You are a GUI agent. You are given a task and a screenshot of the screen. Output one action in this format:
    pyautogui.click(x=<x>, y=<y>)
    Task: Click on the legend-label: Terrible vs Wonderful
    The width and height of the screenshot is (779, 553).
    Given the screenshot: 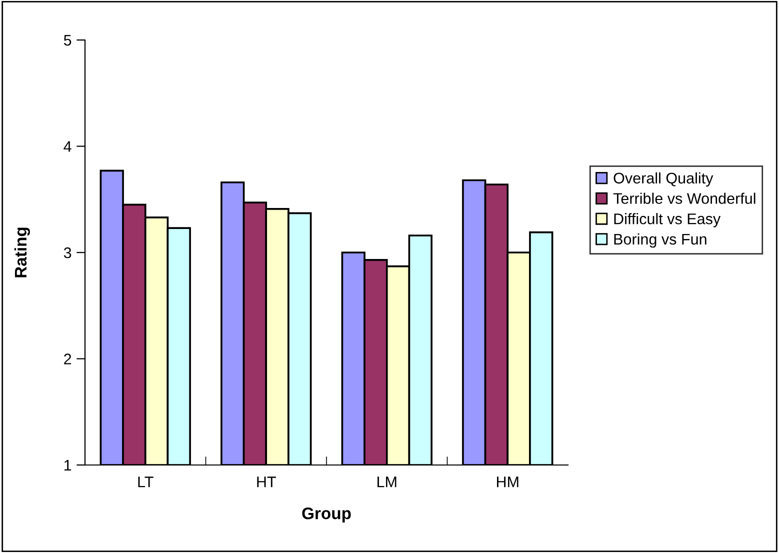 What is the action you would take?
    pyautogui.click(x=684, y=198)
    